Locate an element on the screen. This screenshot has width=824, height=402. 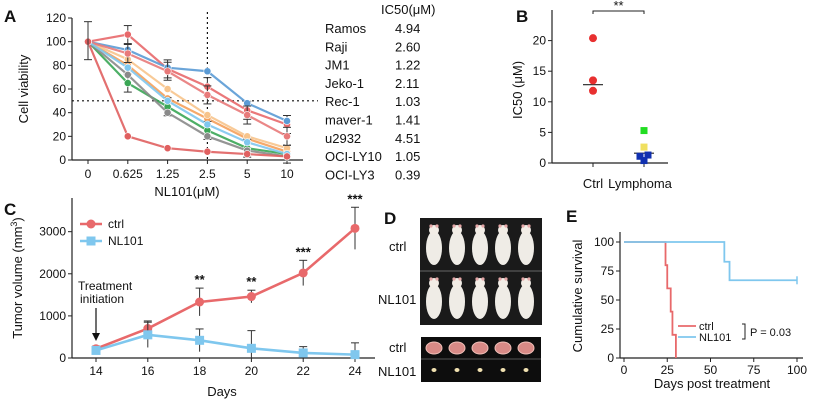
c-y-tick-label: 2000 is located at coordinates (52, 274).